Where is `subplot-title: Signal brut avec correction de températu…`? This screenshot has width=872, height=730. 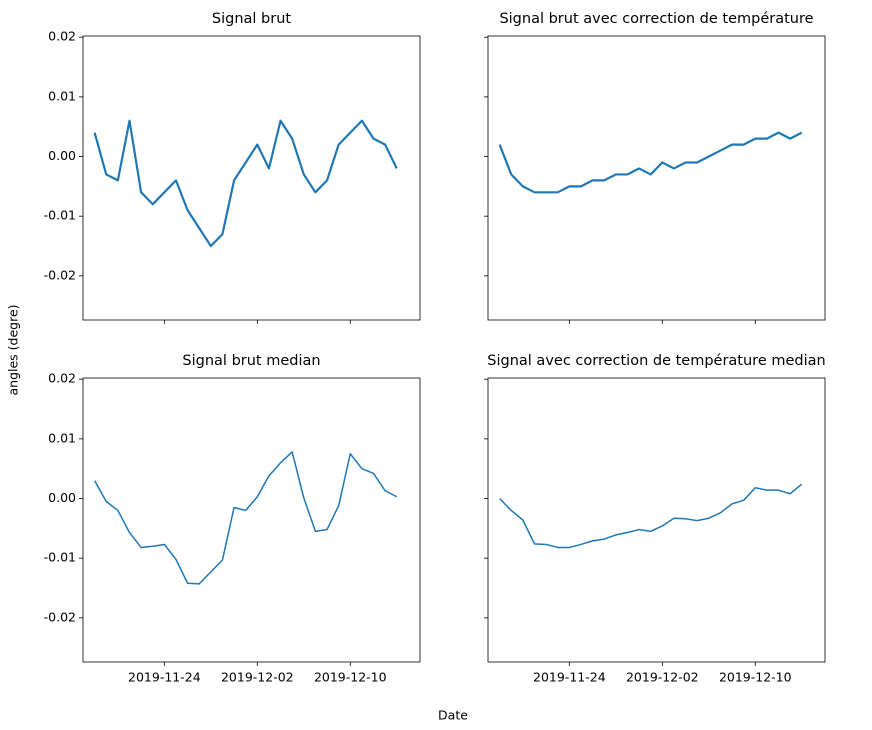
subplot-title: Signal brut avec correction de températu… is located at coordinates (656, 19).